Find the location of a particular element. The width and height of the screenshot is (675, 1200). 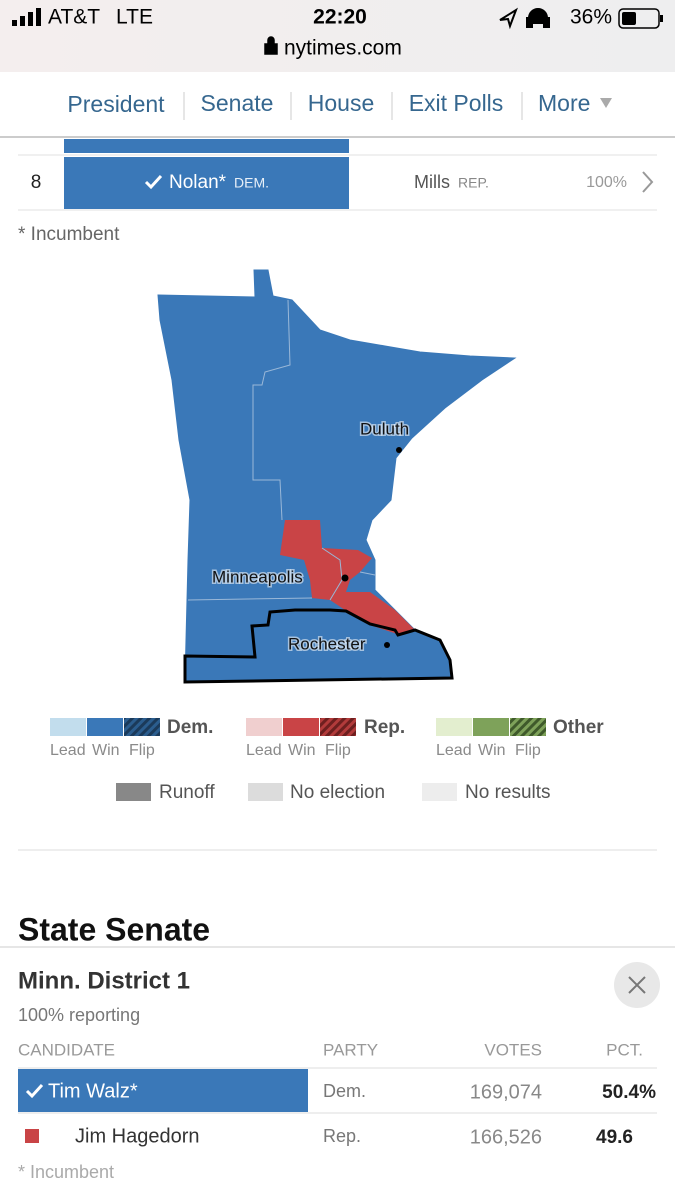

legend-label: No results is located at coordinates (508, 792).